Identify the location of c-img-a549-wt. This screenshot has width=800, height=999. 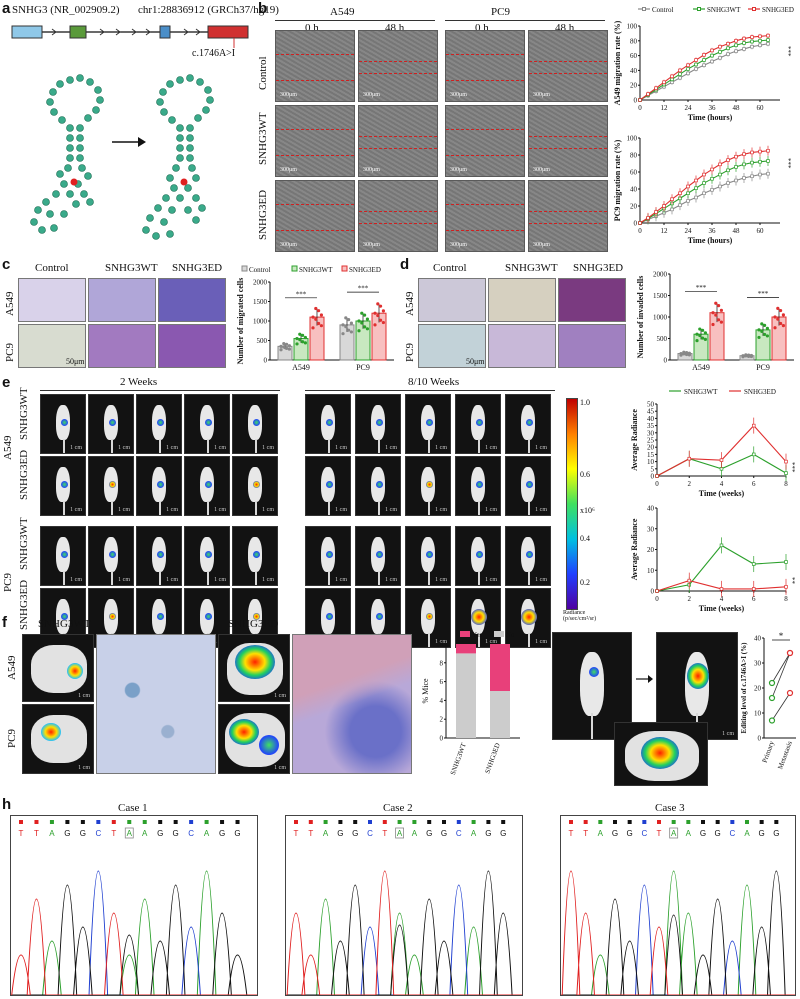
(122, 300).